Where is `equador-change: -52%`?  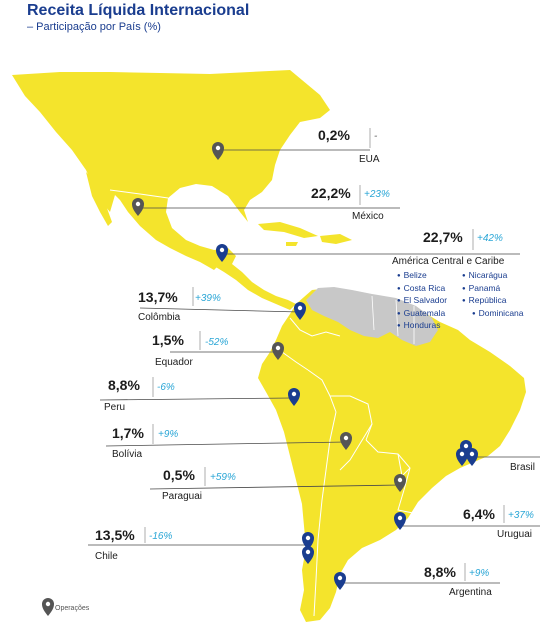
equador-change: -52% is located at coordinates (217, 342).